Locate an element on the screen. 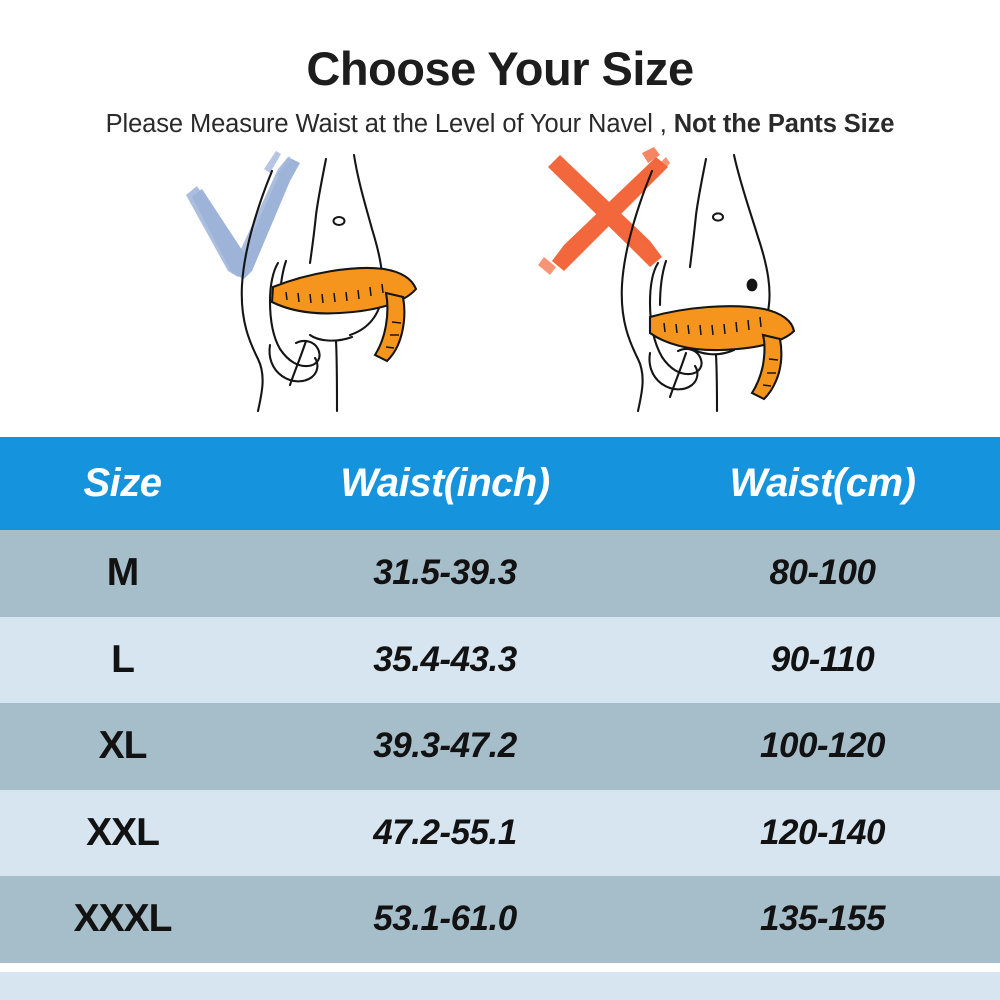 The width and height of the screenshot is (1000, 1000). cell-size: XXXL is located at coordinates (122, 919).